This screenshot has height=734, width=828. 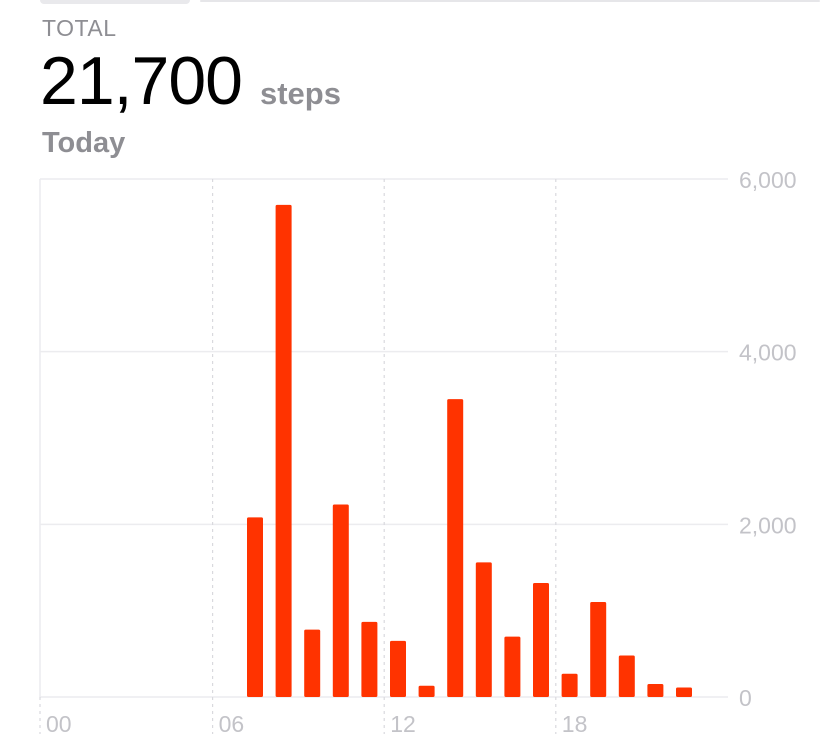 I want to click on total-steps-value: 21,700, so click(x=141, y=81).